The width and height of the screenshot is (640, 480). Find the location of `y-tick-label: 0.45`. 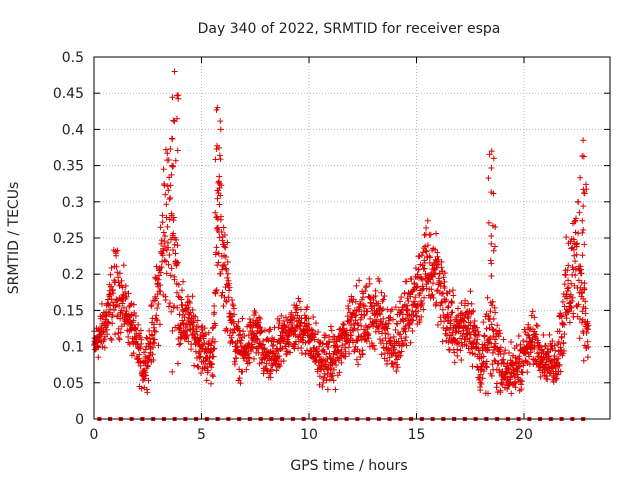

y-tick-label: 0.45 is located at coordinates (68, 94).